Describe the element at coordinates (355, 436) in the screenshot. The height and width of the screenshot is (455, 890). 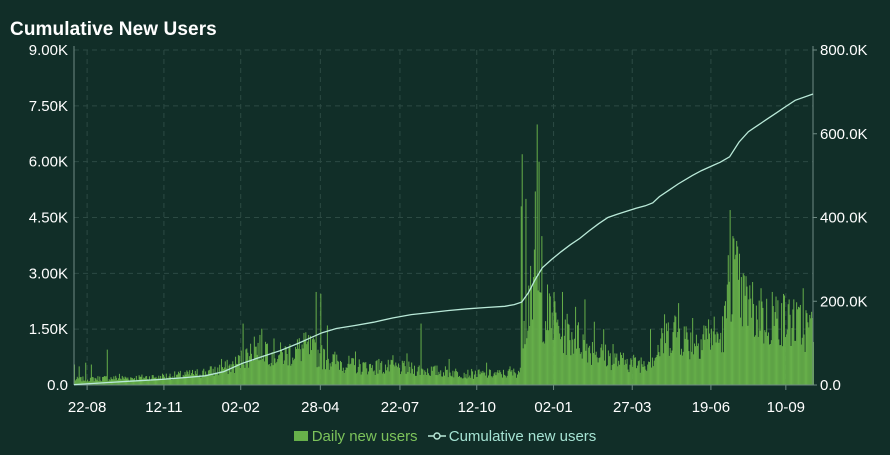
I see `legend-item-daily: Daily new users` at that location.